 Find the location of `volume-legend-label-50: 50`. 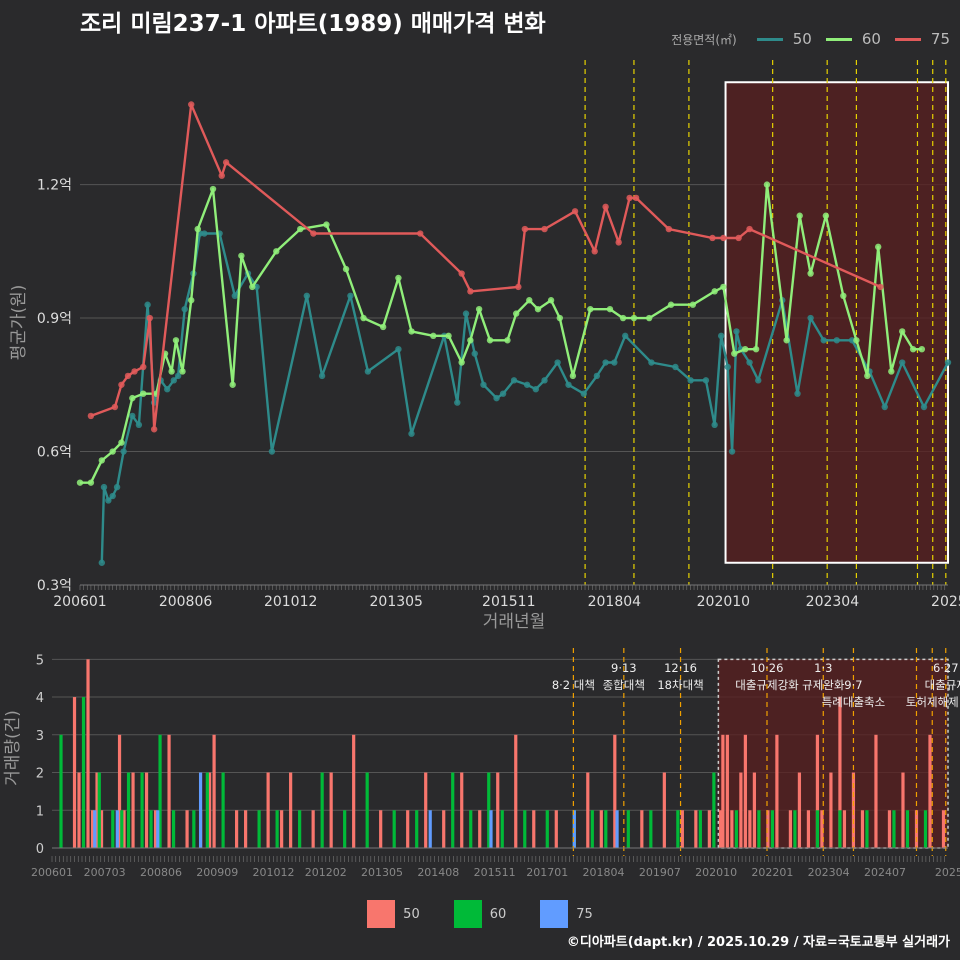

volume-legend-label-50: 50 is located at coordinates (411, 914).